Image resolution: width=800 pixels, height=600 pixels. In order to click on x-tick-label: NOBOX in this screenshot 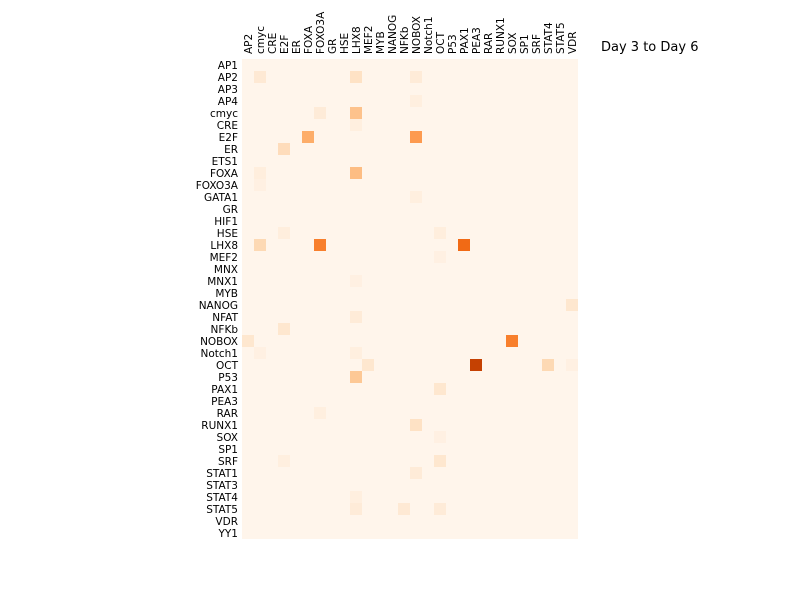, I will do `click(417, 35)`.